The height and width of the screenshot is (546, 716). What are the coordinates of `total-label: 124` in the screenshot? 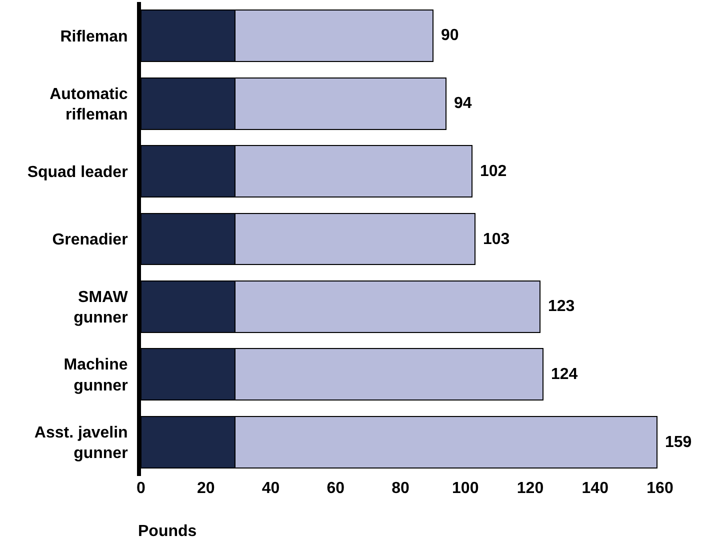 It's located at (564, 374).